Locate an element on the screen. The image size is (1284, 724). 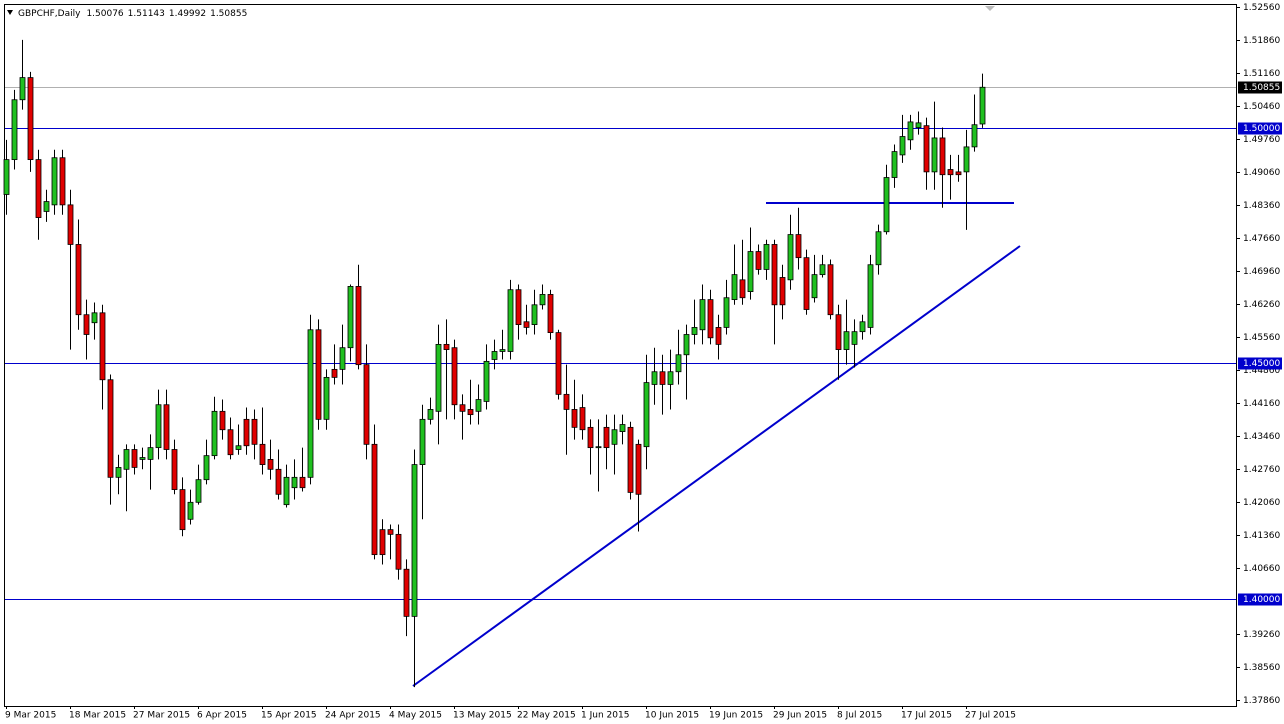
y-tick-label: 1.38560 is located at coordinates (1261, 668).